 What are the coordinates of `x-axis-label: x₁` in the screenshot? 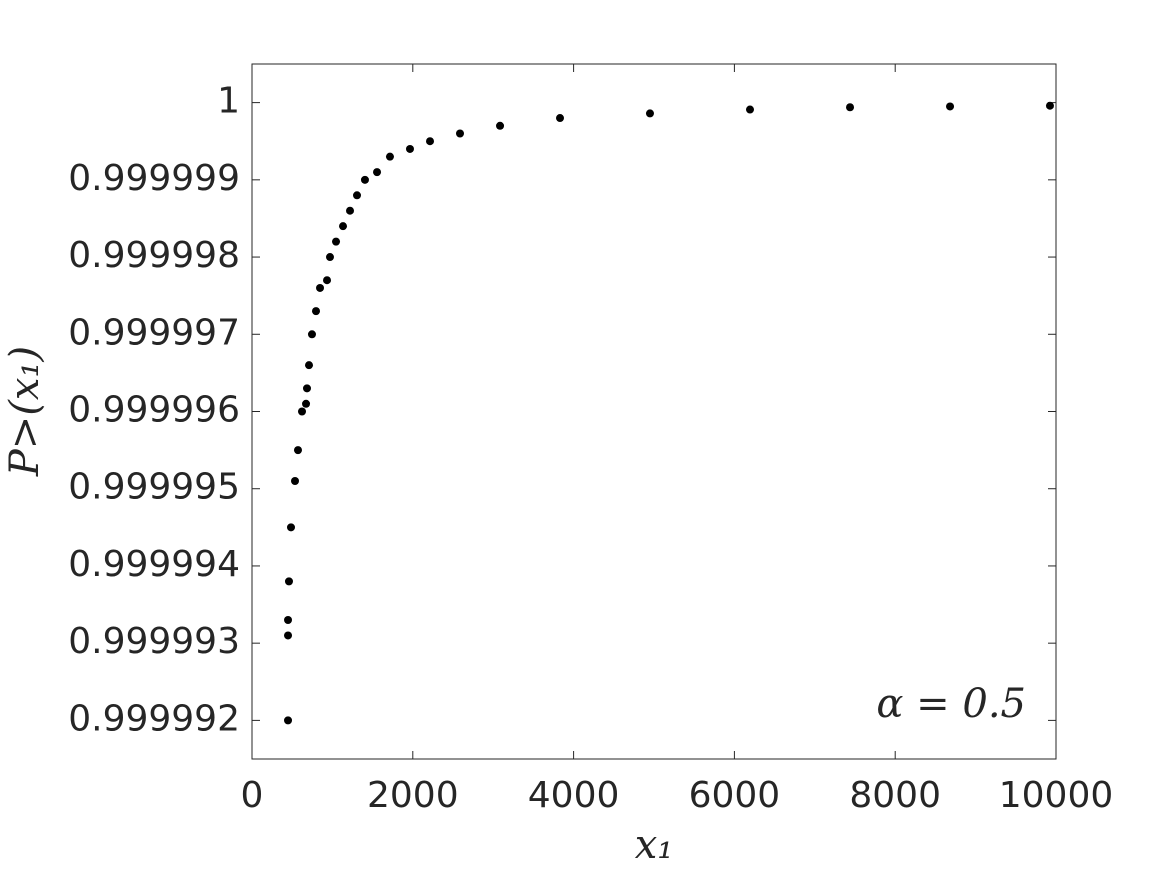 It's located at (654, 845).